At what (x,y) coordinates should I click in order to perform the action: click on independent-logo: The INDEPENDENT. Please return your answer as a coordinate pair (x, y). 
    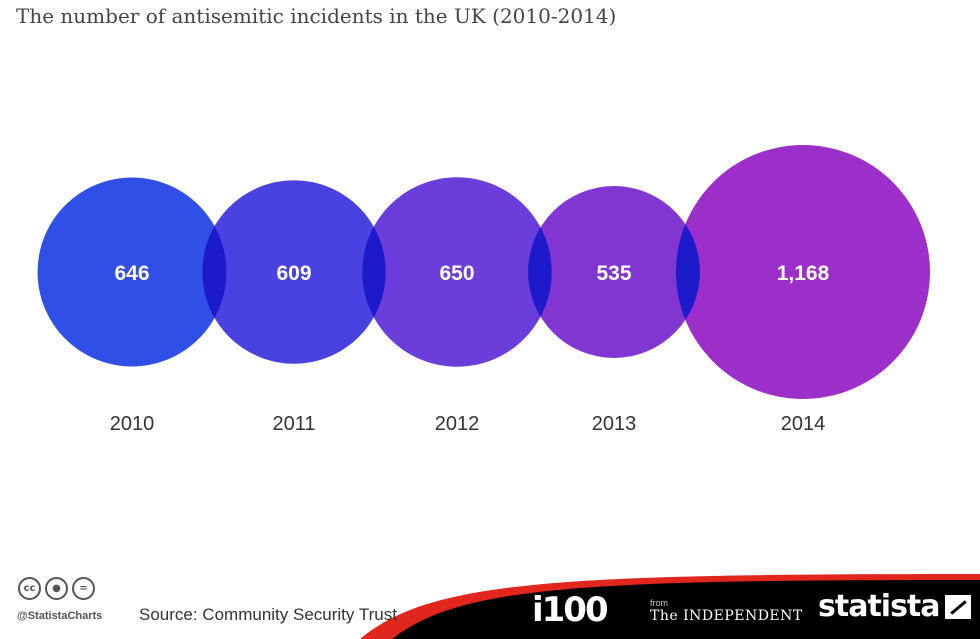
    Looking at the image, I should click on (726, 616).